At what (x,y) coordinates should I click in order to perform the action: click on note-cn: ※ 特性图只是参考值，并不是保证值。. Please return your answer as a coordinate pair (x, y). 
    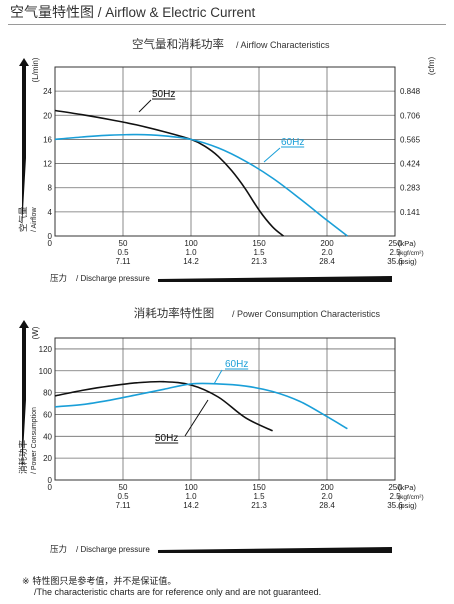
    Looking at the image, I should click on (99, 582).